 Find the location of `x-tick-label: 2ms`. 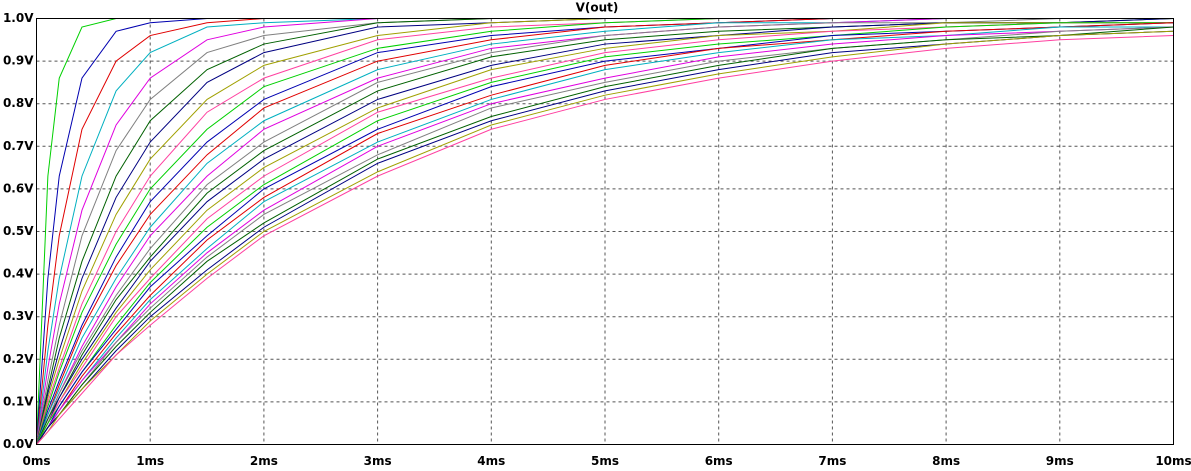

x-tick-label: 2ms is located at coordinates (264, 461).